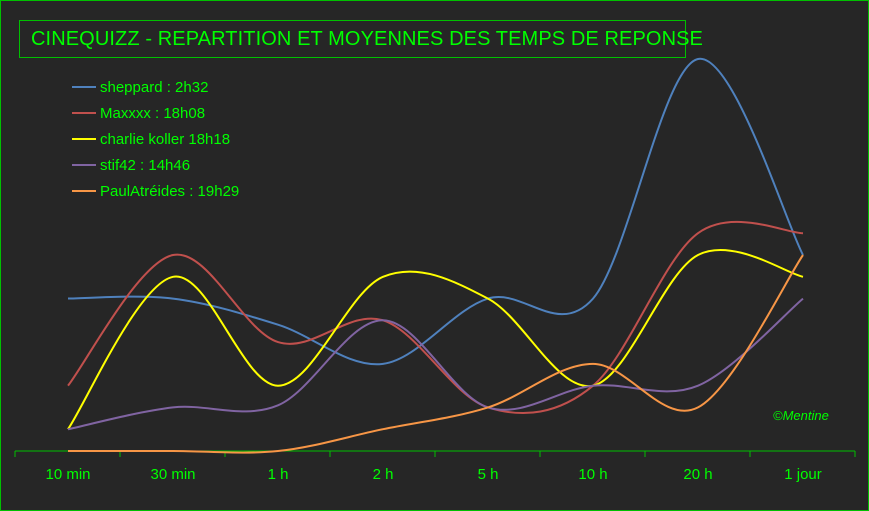  What do you see at coordinates (152, 113) in the screenshot?
I see `legend-label: Maxxxx : 18h08` at bounding box center [152, 113].